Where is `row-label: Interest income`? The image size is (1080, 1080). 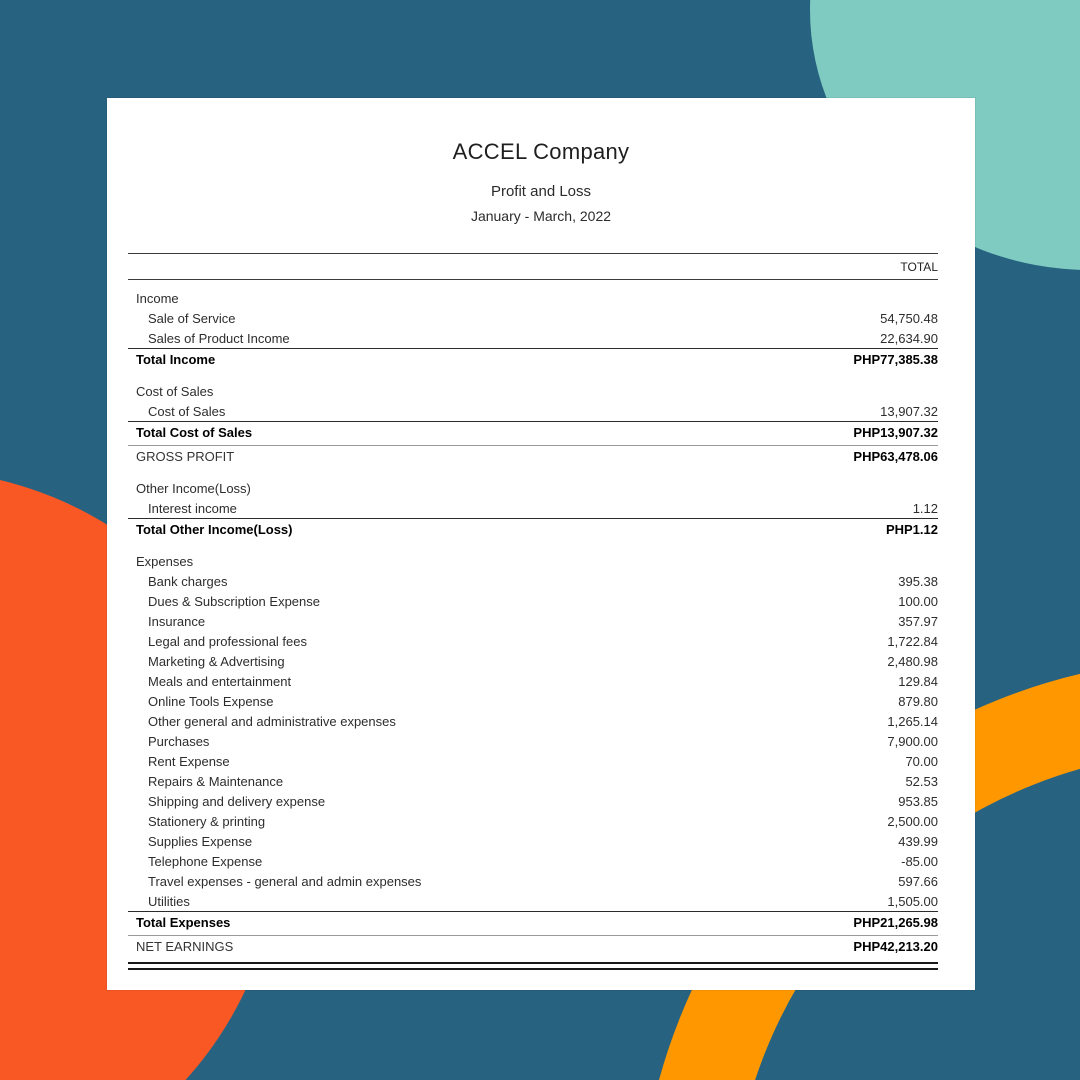
row-label: Interest income is located at coordinates (192, 508).